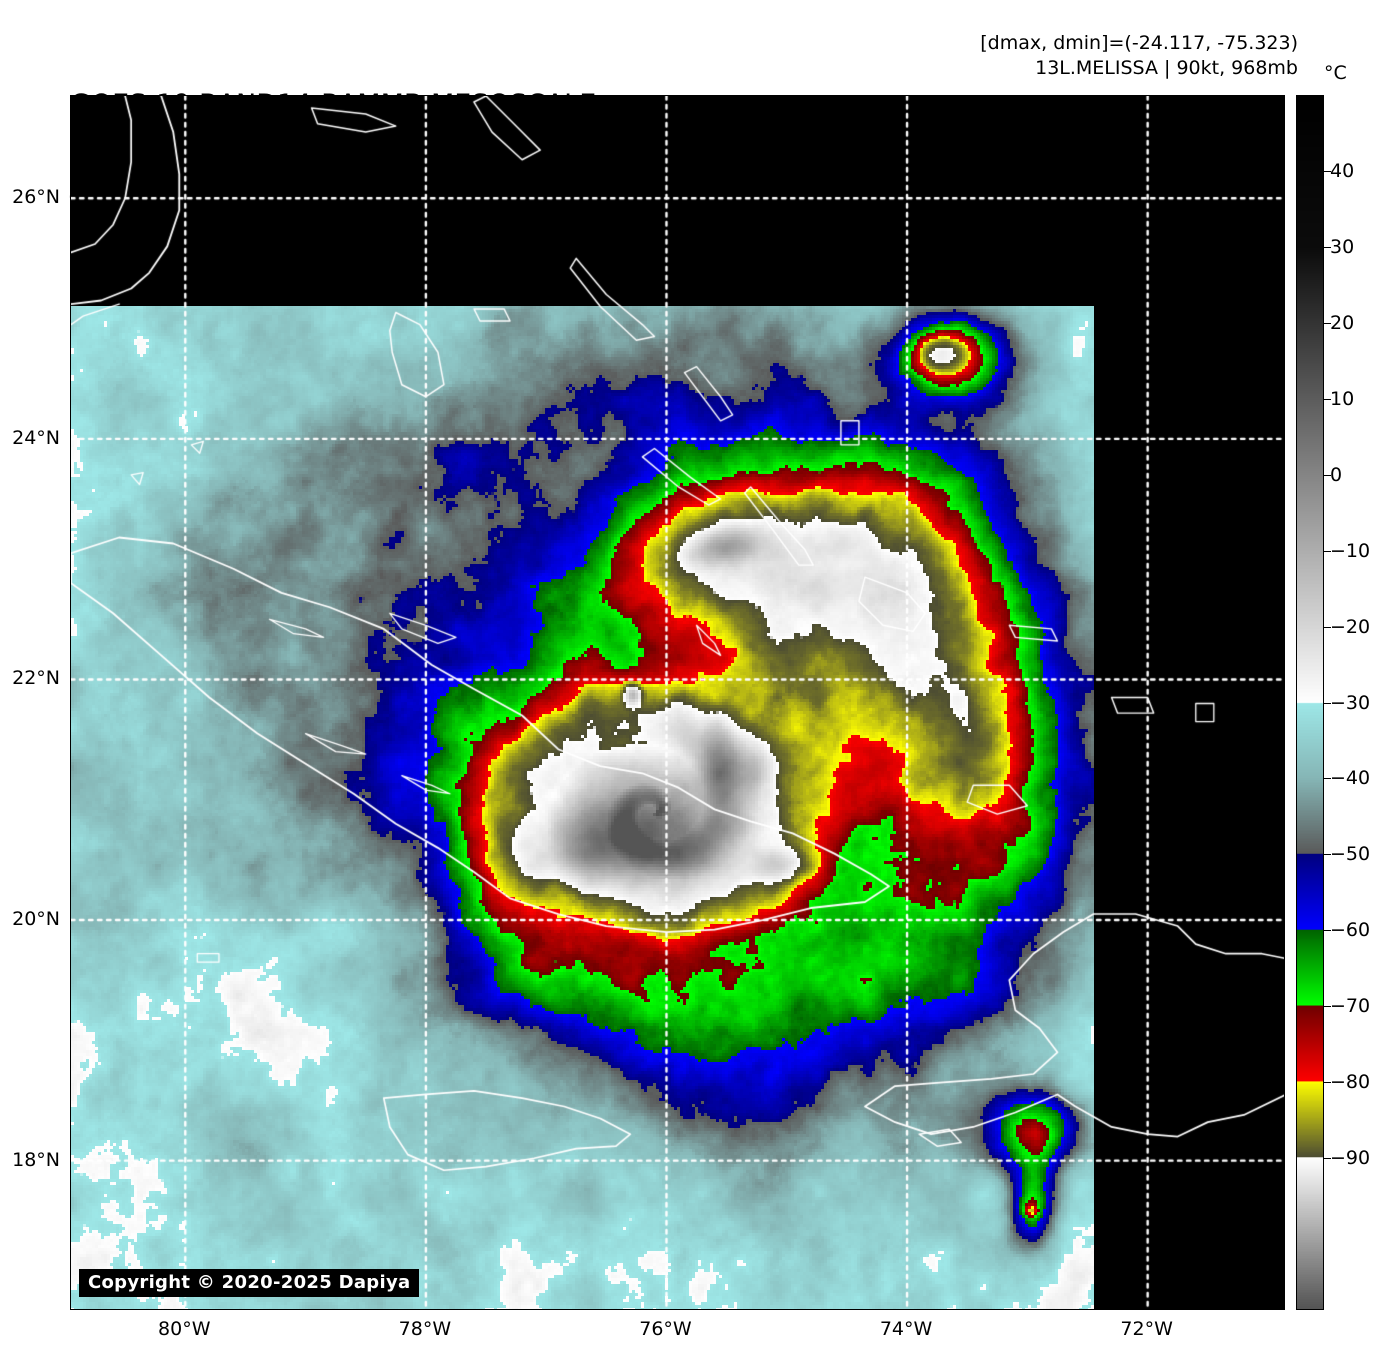 The width and height of the screenshot is (1390, 1359). Describe the element at coordinates (1350, 626) in the screenshot. I see `colorbar-tick-label: −20` at that location.